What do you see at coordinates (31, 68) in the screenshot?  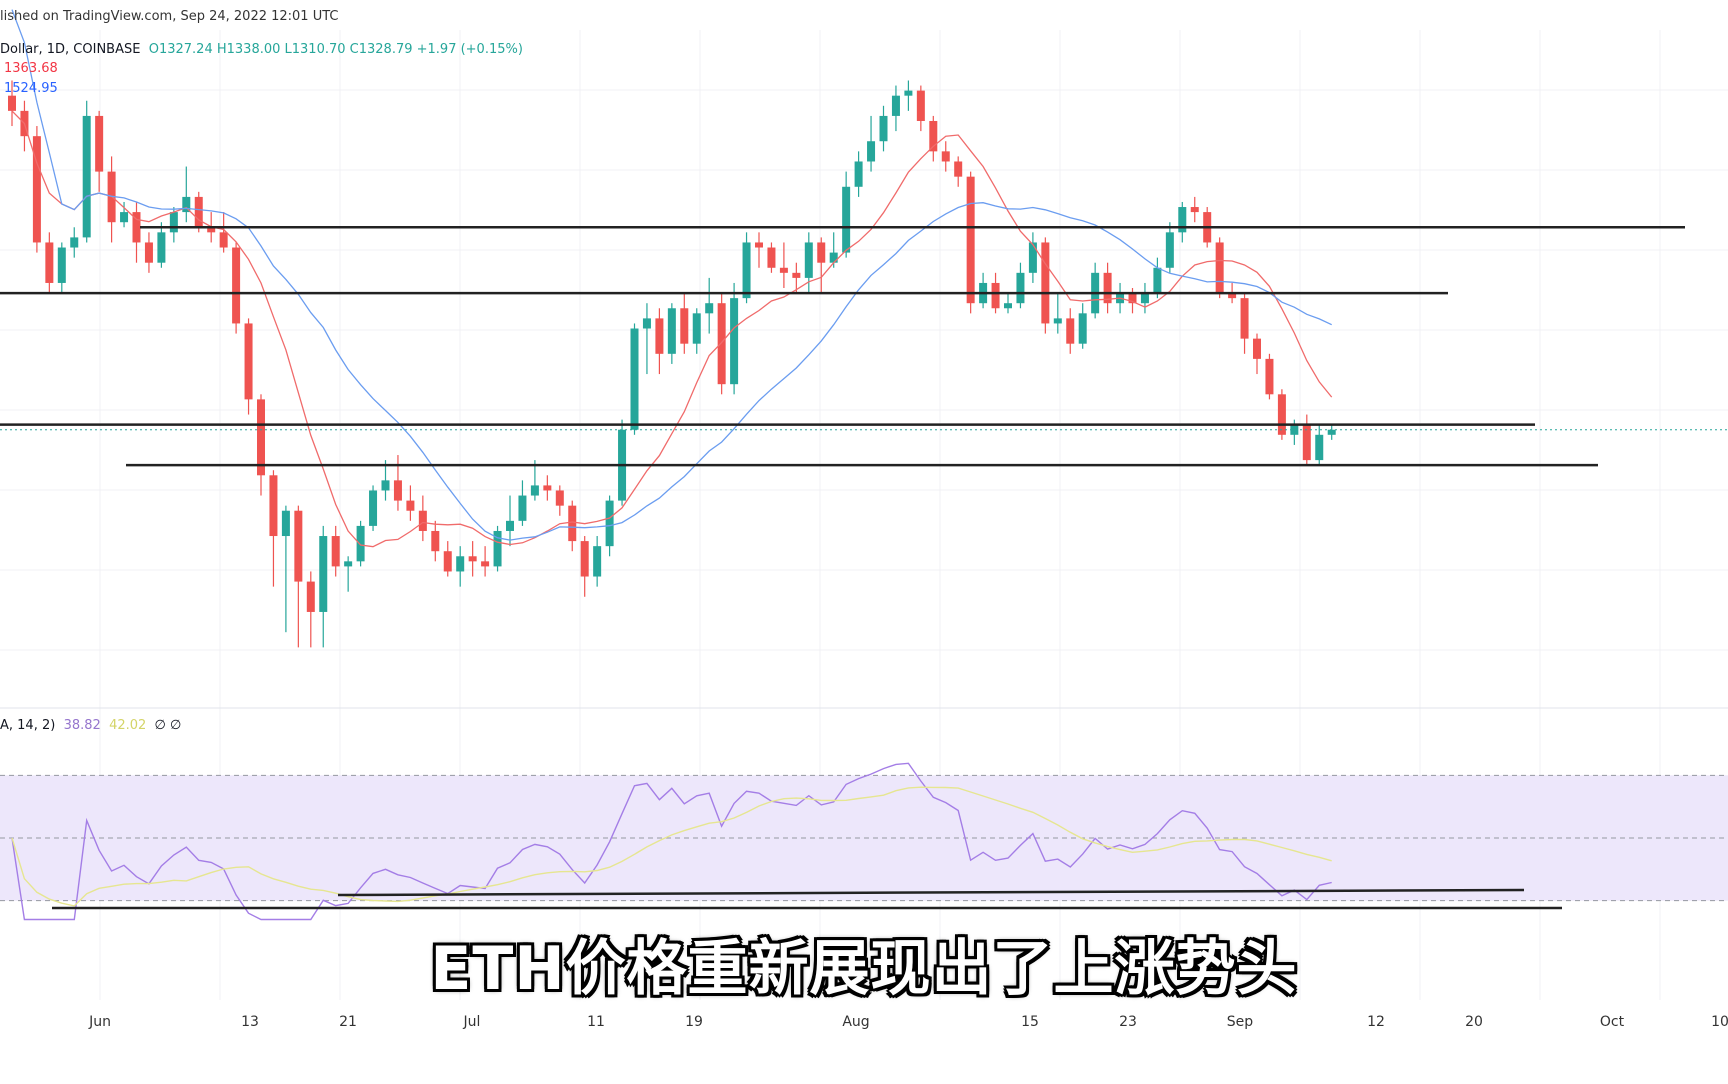 I see `ma-fast-value: 1363.68` at bounding box center [31, 68].